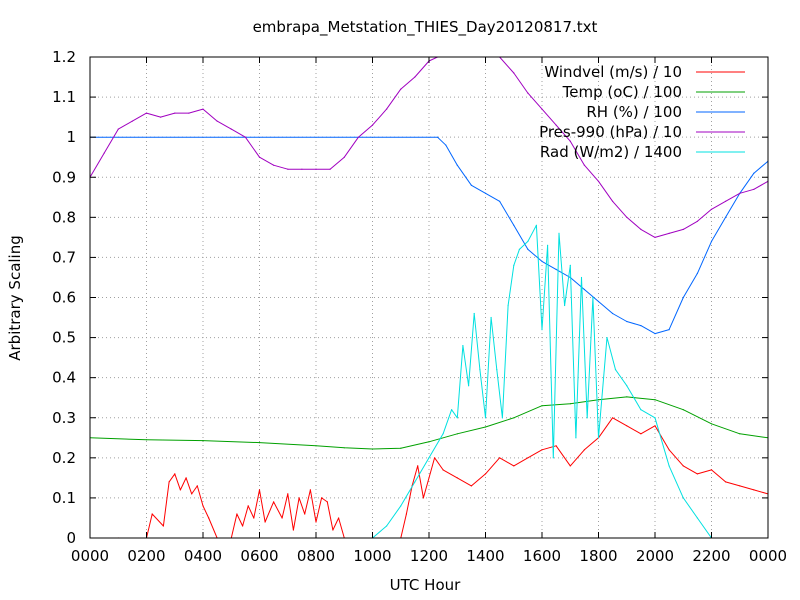 This screenshot has height=600, width=800. What do you see at coordinates (203, 556) in the screenshot?
I see `x-tick-label: 0400` at bounding box center [203, 556].